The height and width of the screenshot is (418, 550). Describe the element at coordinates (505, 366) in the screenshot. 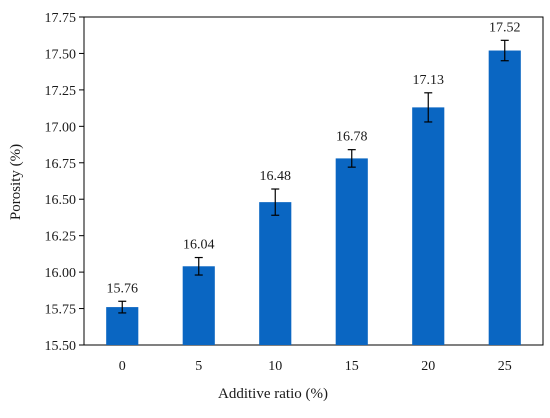

I see `x-tick-label: 25` at that location.